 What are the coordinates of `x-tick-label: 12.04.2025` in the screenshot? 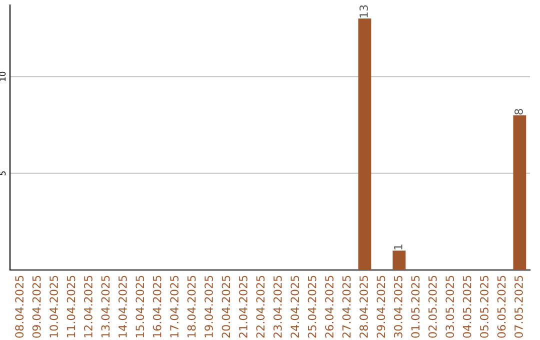 It's located at (88, 307).